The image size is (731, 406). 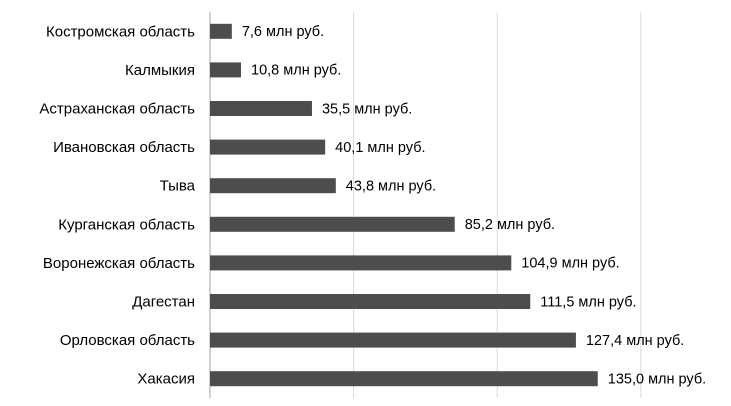 I want to click on y-tick-label: Костромская область, so click(x=120, y=31).